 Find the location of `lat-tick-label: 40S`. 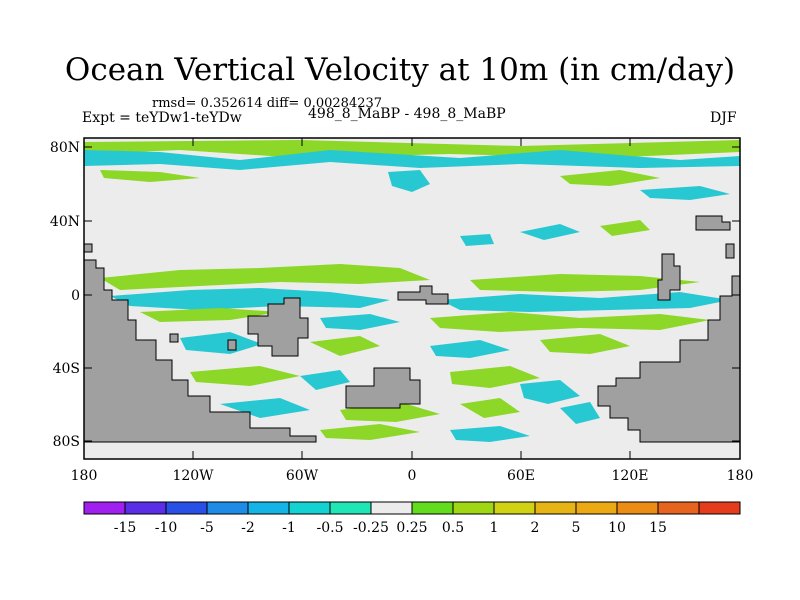

lat-tick-label: 40S is located at coordinates (66, 369).